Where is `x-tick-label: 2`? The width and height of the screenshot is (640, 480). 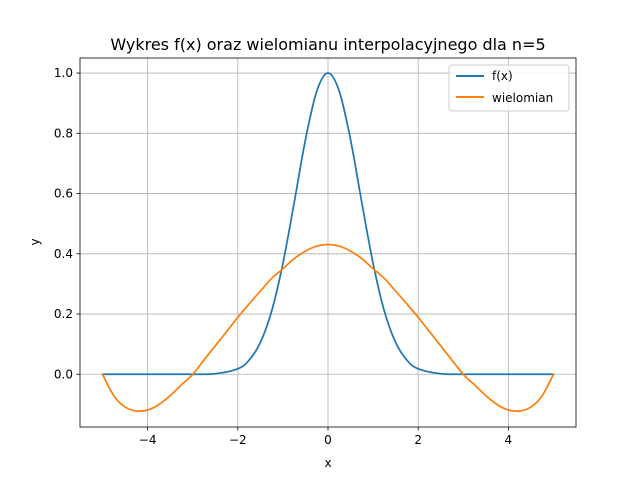 x-tick-label: 2 is located at coordinates (418, 440).